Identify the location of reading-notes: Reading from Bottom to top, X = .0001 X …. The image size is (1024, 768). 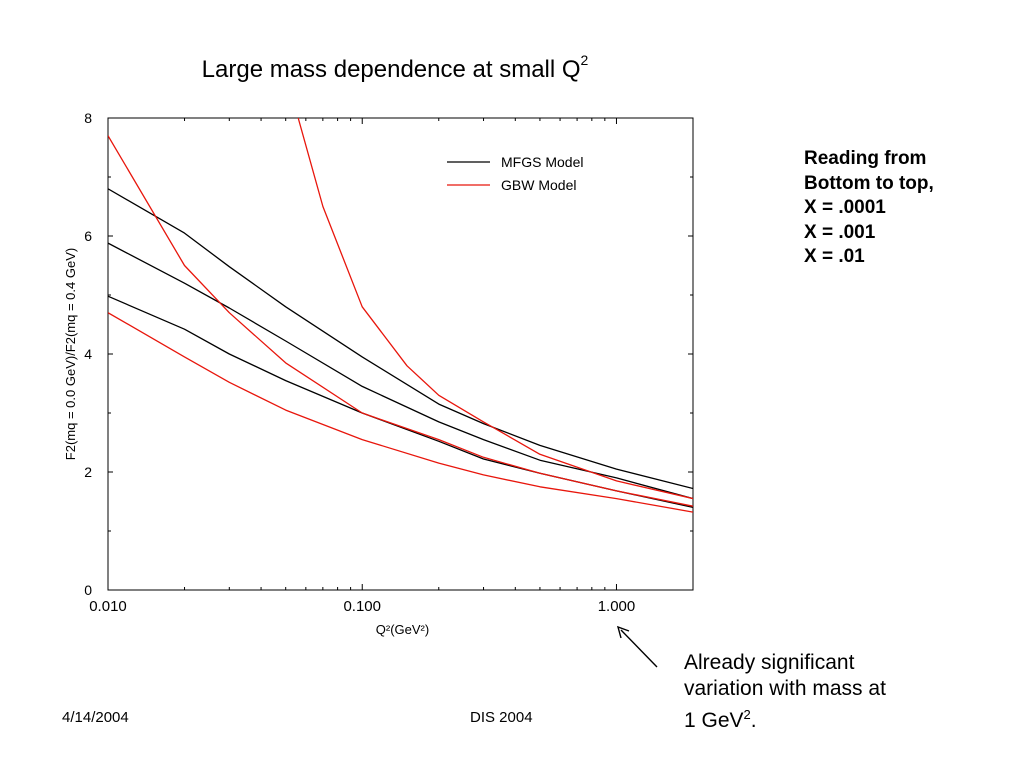
(869, 208).